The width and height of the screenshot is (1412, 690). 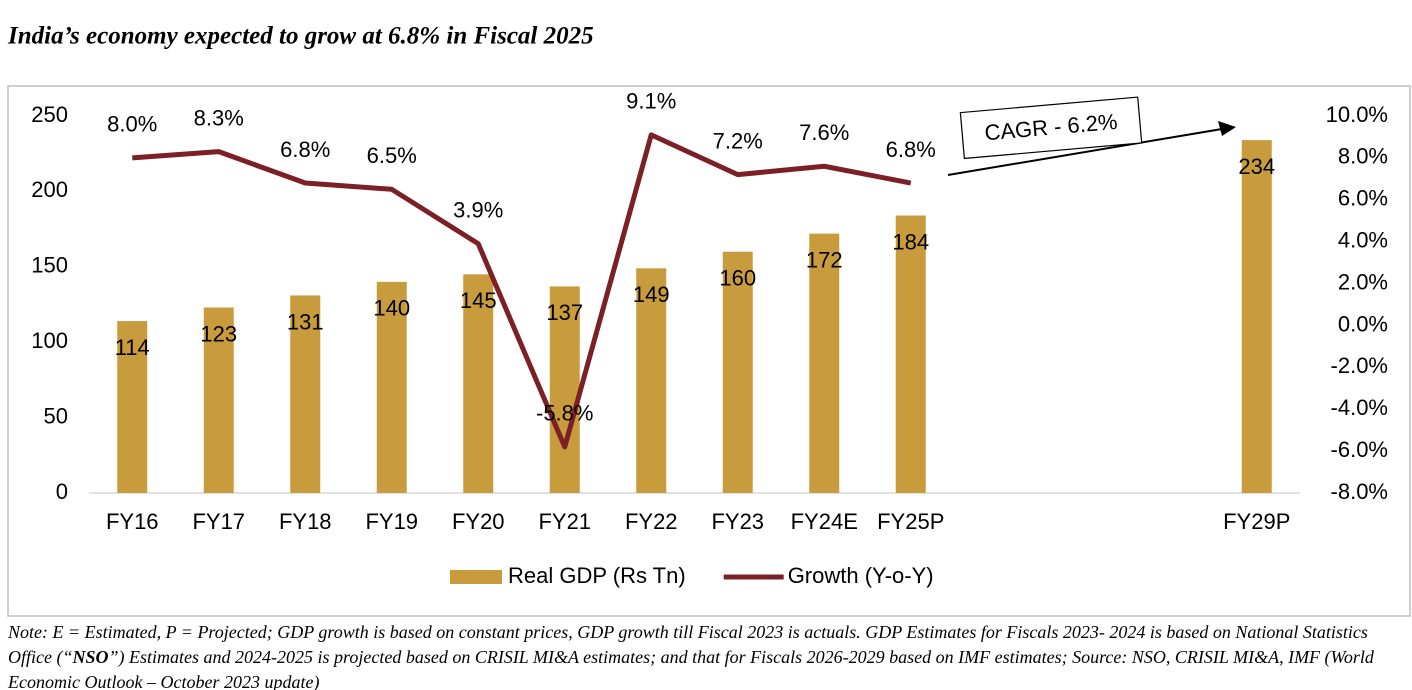 I want to click on bar-label: 149, so click(x=651, y=294).